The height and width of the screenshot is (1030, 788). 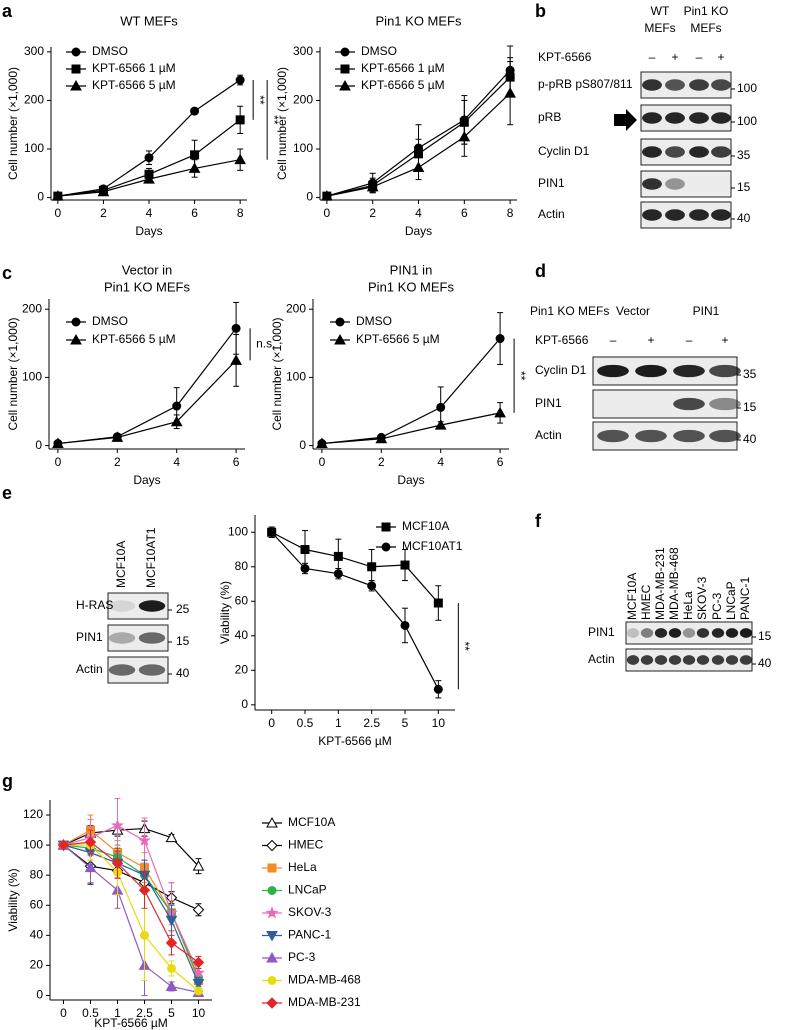 I want to click on x-tick-label: 2, so click(x=103, y=213).